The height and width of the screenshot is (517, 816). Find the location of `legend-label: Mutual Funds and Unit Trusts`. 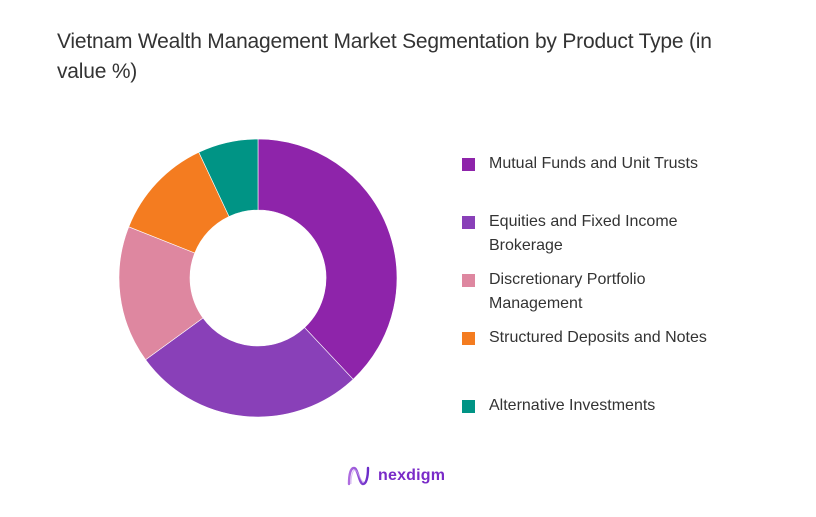

legend-label: Mutual Funds and Unit Trusts is located at coordinates (593, 163).